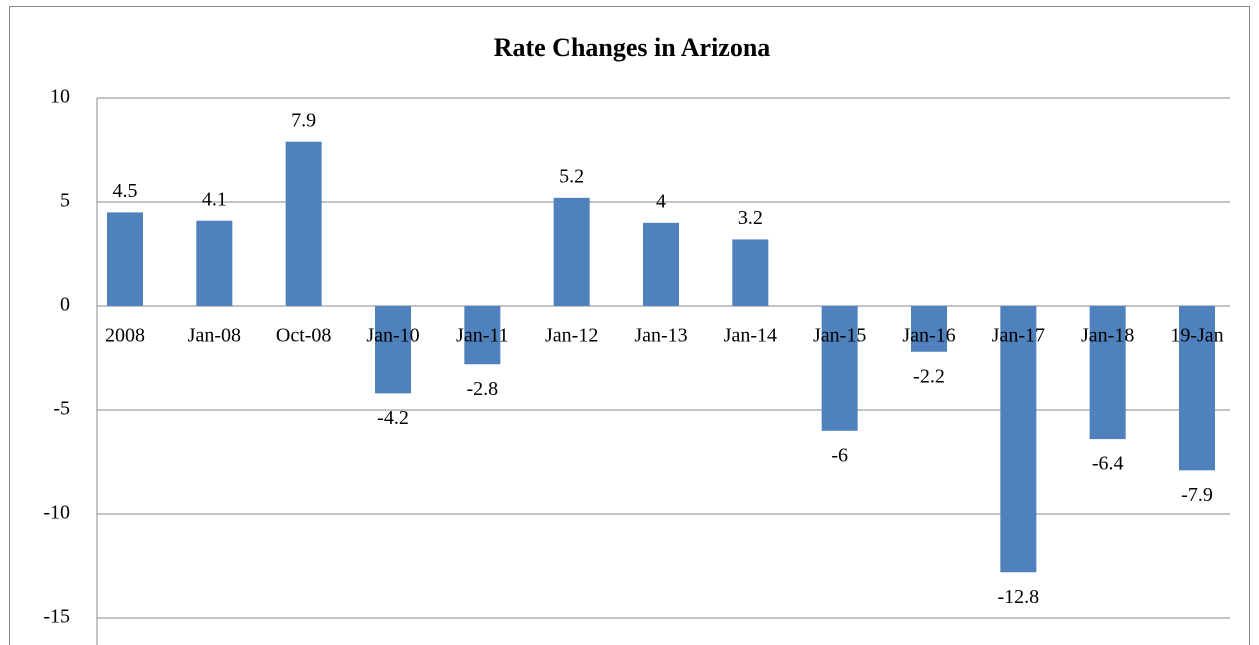  What do you see at coordinates (928, 336) in the screenshot?
I see `x-tick-label: Jan-16` at bounding box center [928, 336].